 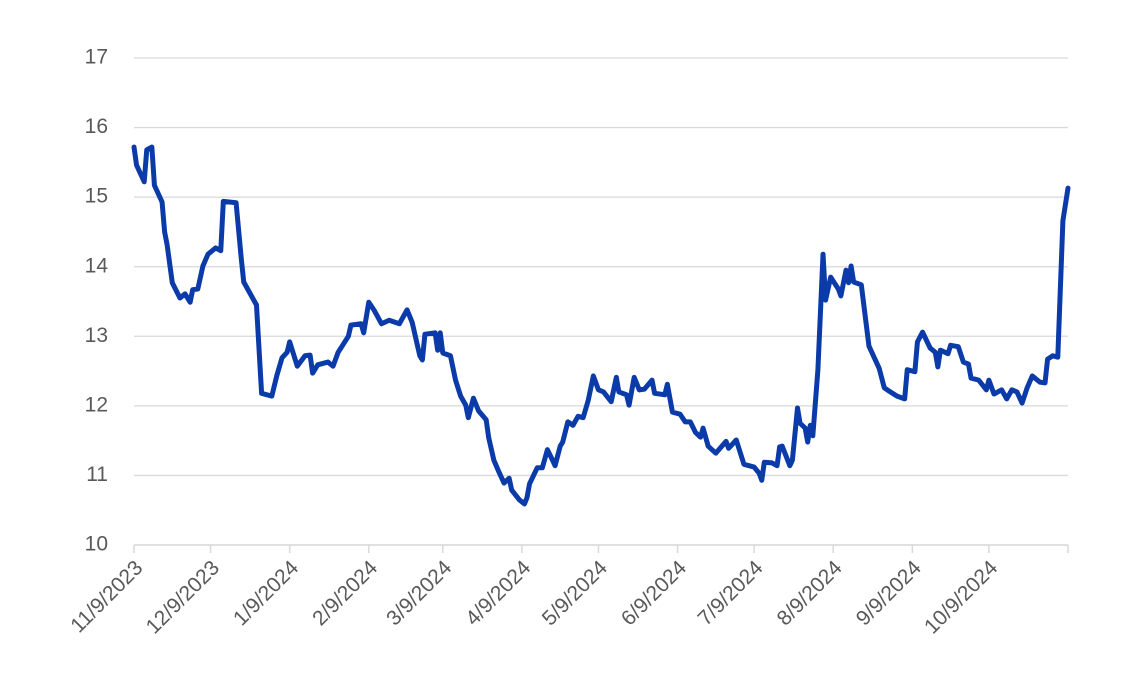 What do you see at coordinates (96, 57) in the screenshot?
I see `y-tick-label: 17` at bounding box center [96, 57].